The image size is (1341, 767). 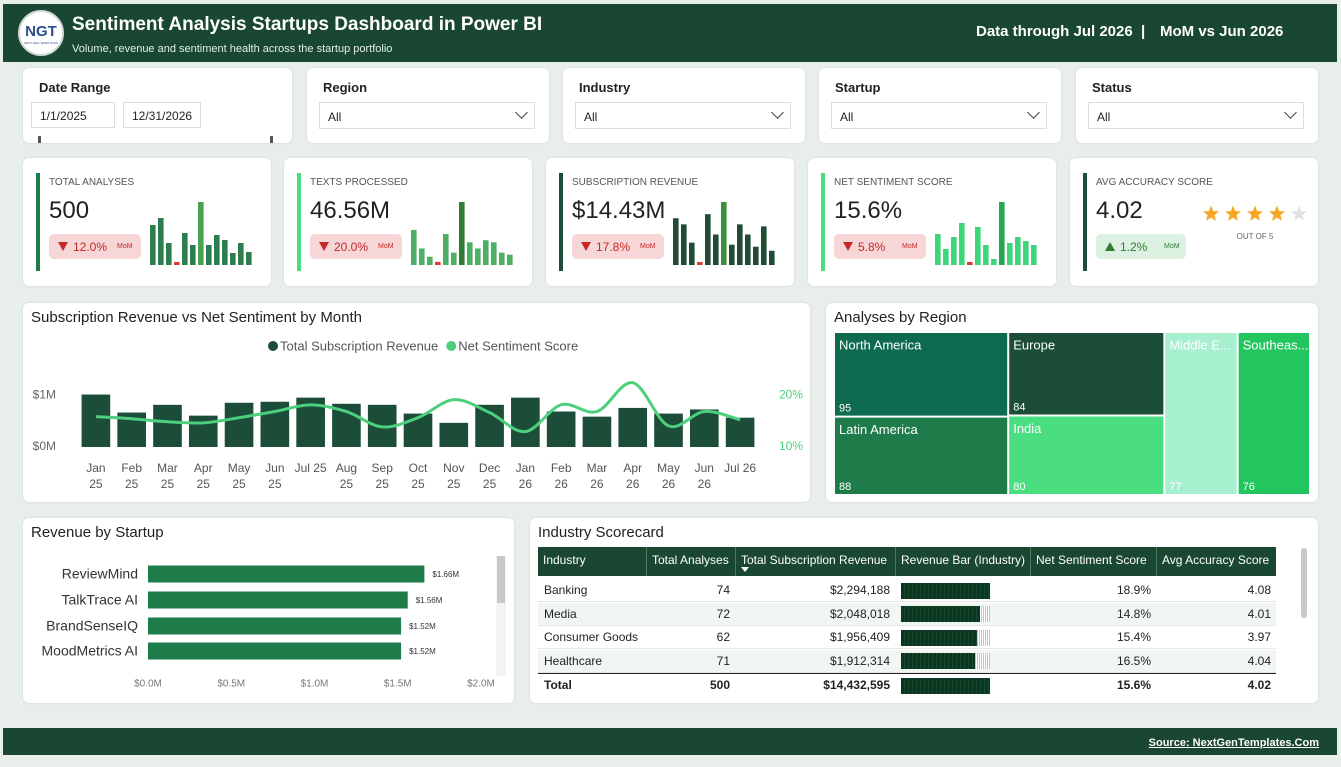 What do you see at coordinates (558, 685) in the screenshot?
I see `table-cell: Total` at bounding box center [558, 685].